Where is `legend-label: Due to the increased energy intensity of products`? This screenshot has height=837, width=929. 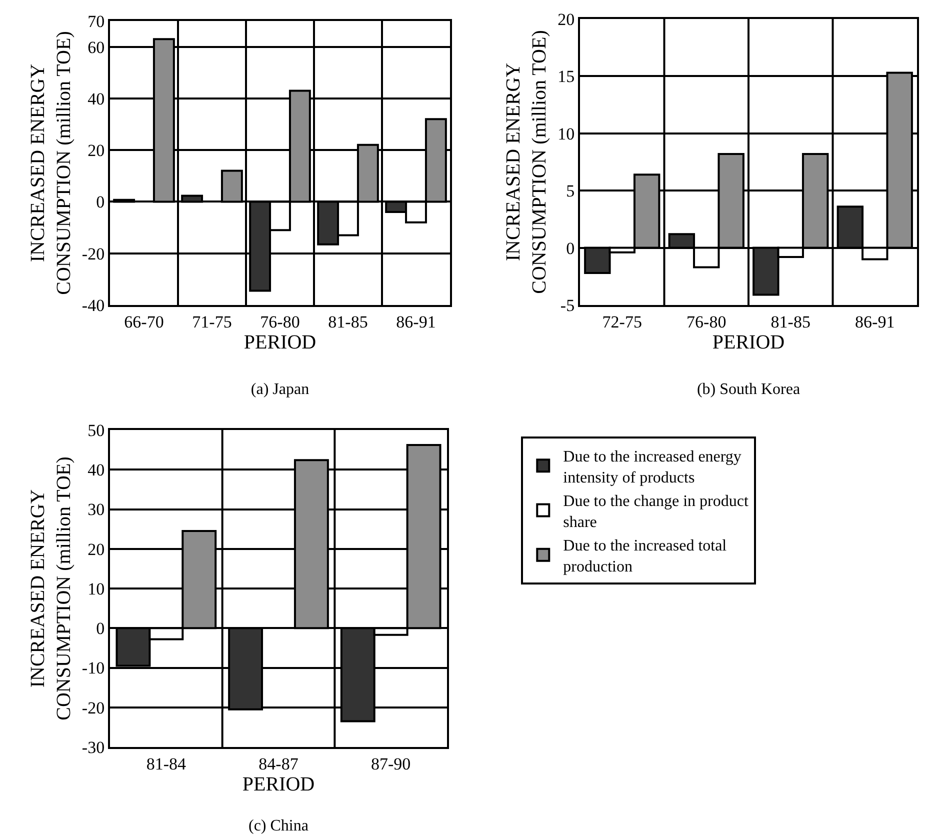 legend-label: Due to the increased energy intensity of products is located at coordinates (652, 467).